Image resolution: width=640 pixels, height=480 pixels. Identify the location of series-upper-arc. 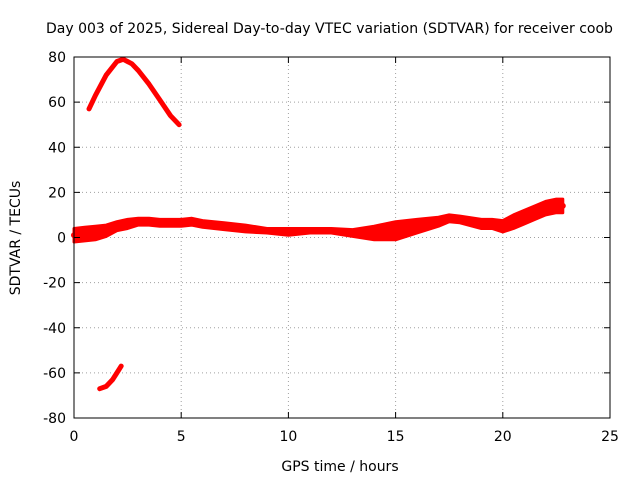
(134, 92).